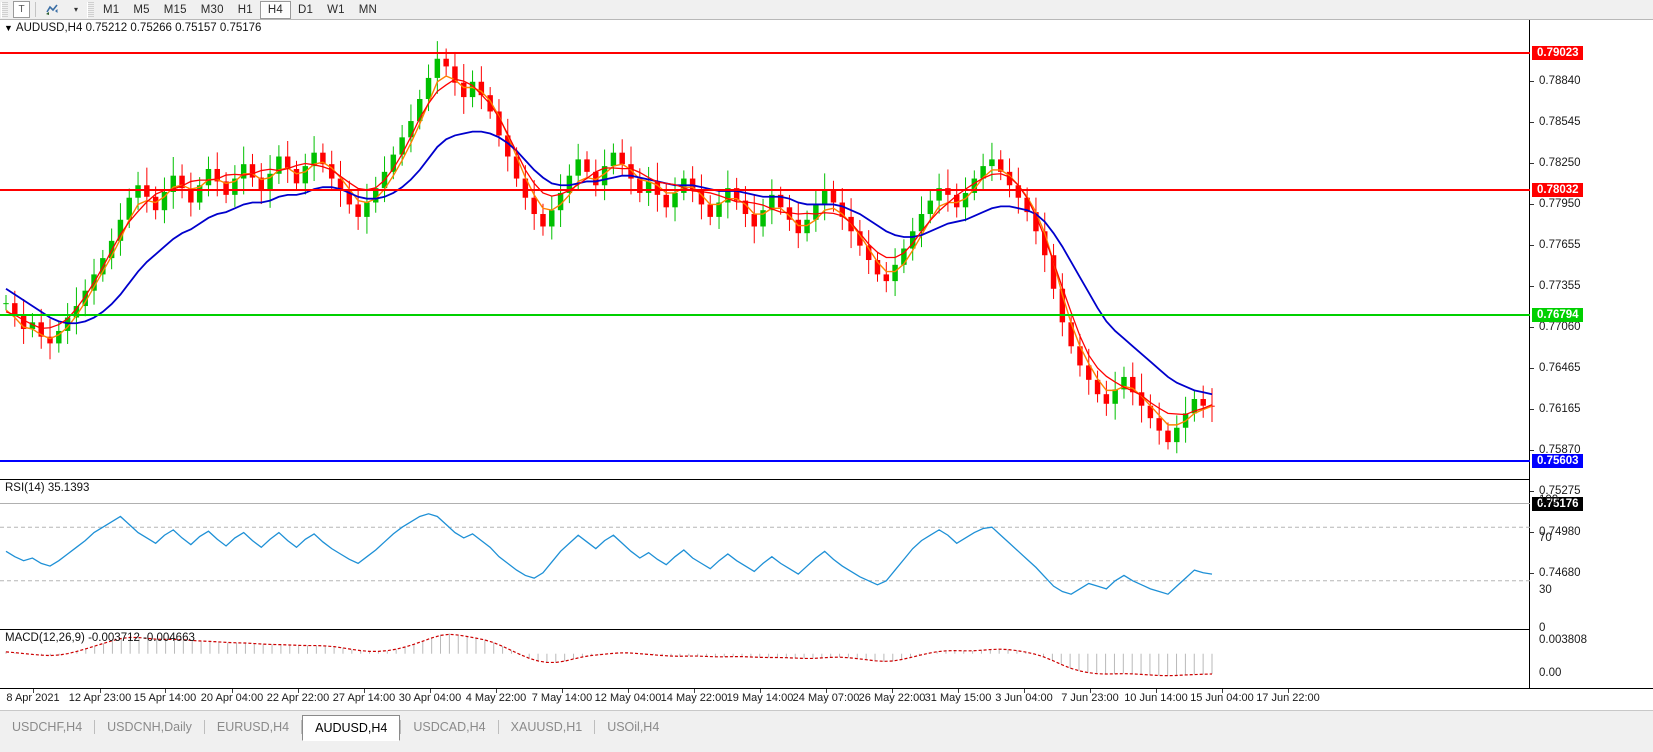  Describe the element at coordinates (1560, 163) in the screenshot. I see `price-axis-label-0.78250: 0.78250` at that location.